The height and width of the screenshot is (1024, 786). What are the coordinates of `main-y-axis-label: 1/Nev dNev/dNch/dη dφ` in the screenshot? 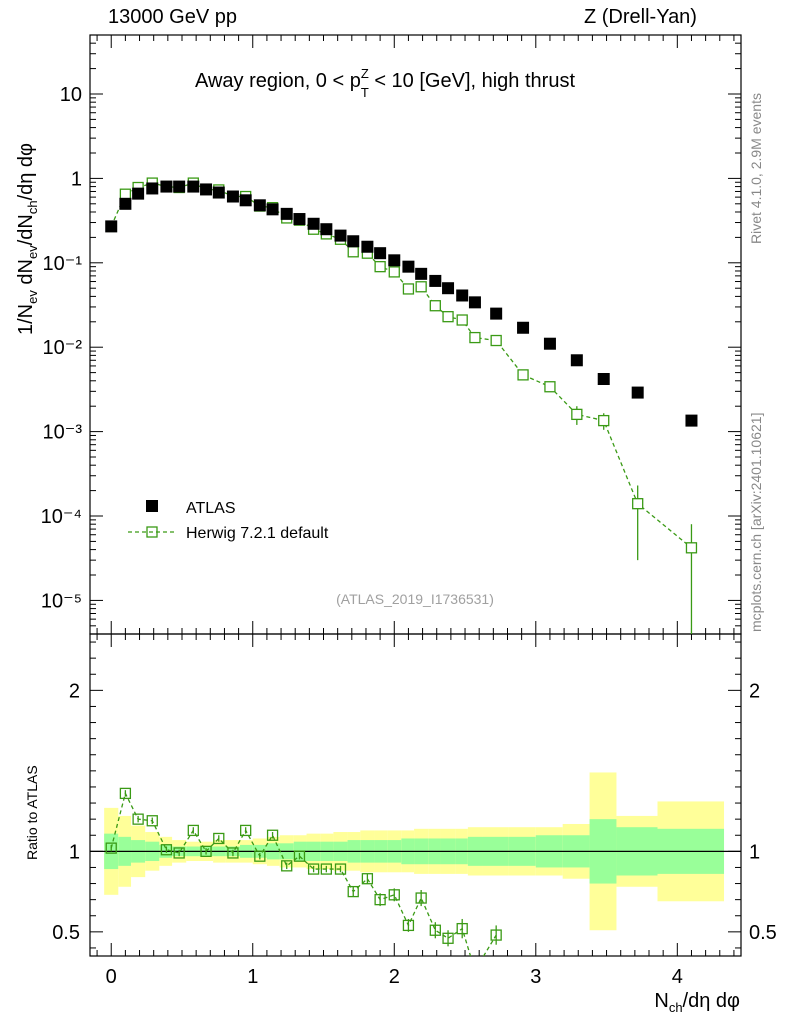 It's located at (27, 239).